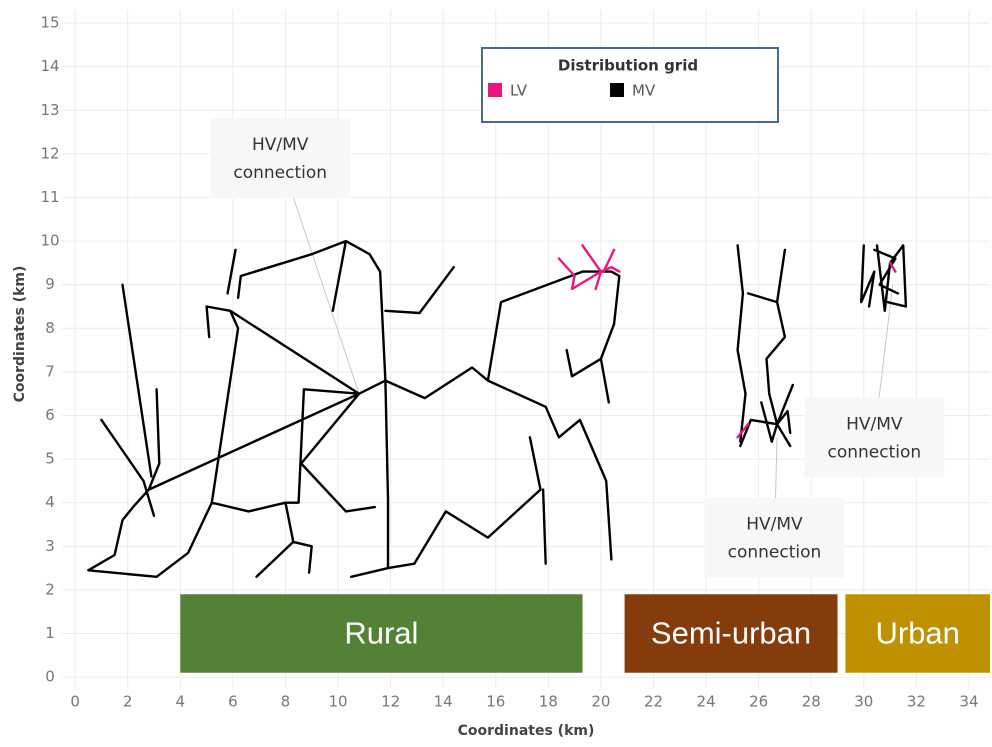 The height and width of the screenshot is (747, 992). Describe the element at coordinates (863, 702) in the screenshot. I see `x-tick-label: 30` at that location.